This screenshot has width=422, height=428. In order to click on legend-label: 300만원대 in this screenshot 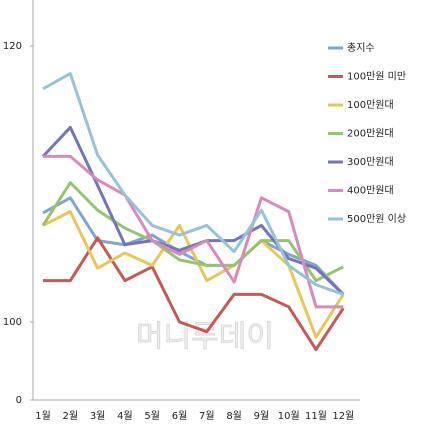, I will do `click(370, 162)`.